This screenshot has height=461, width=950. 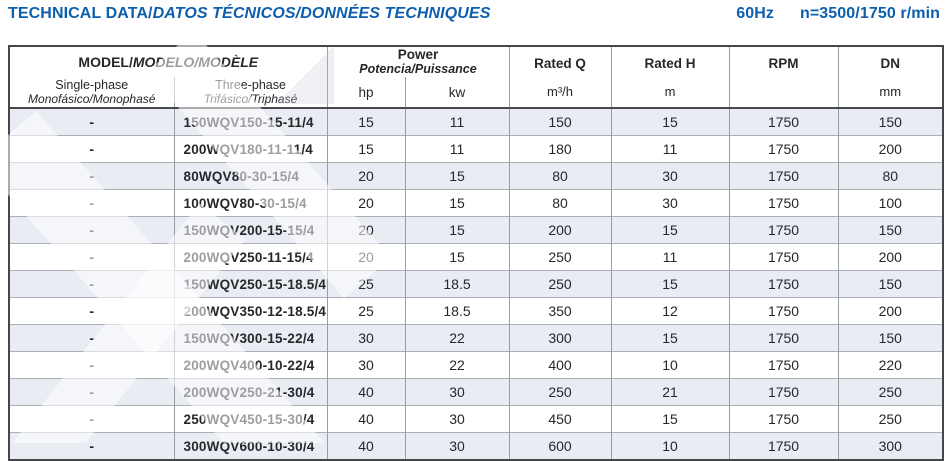 What do you see at coordinates (560, 419) in the screenshot?
I see `cell-rated-q: 450` at bounding box center [560, 419].